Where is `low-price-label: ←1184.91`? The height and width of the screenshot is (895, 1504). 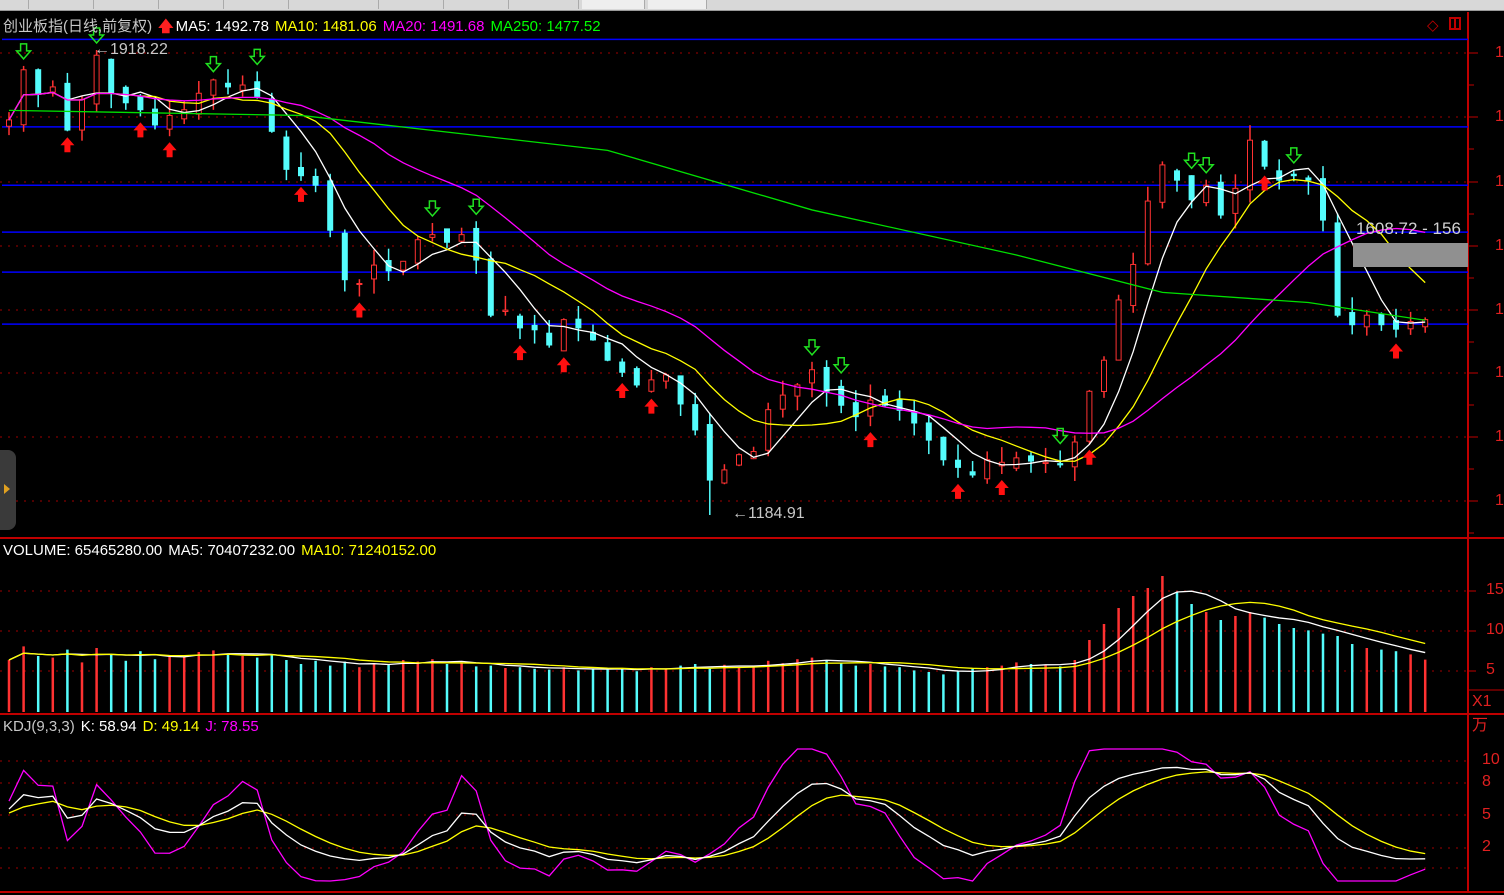 low-price-label: ←1184.91 is located at coordinates (768, 513).